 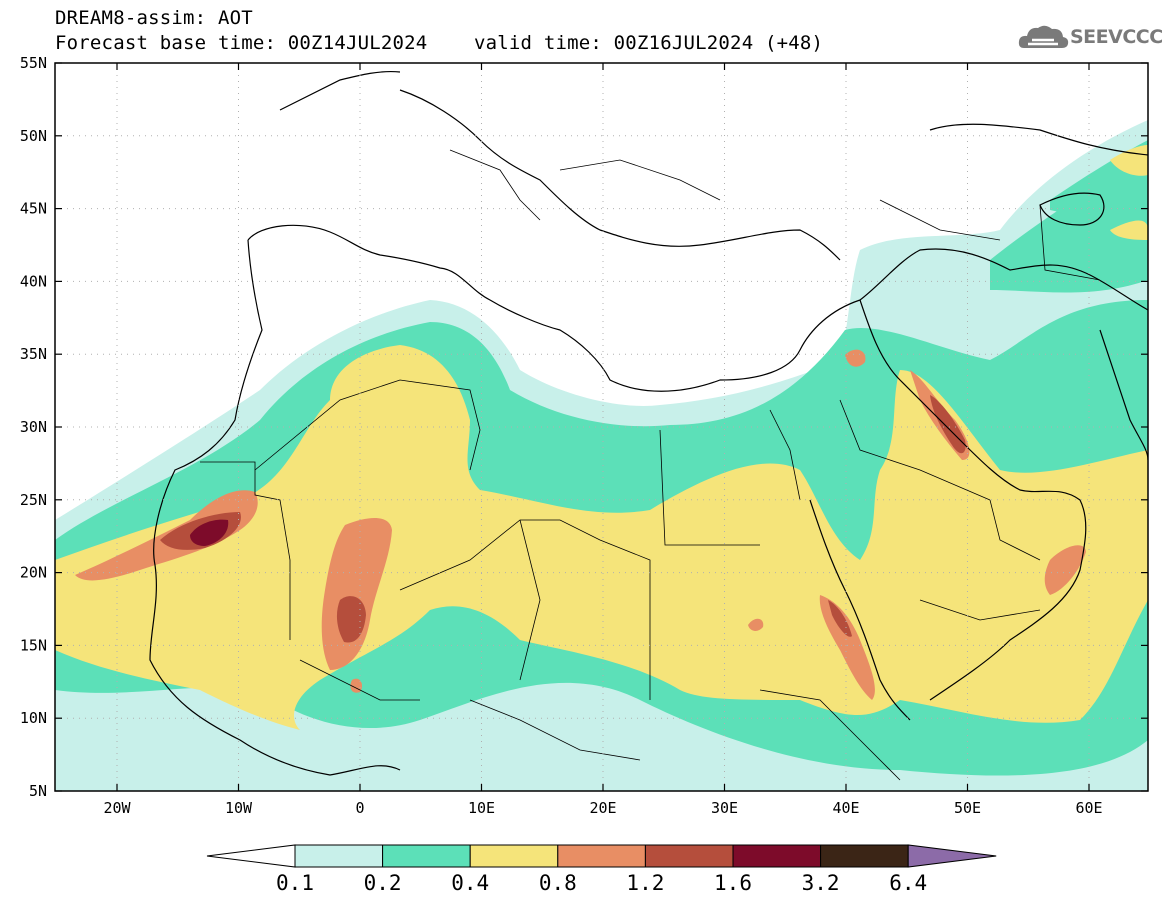 I want to click on lat-tick-label: 5N, so click(x=38, y=791).